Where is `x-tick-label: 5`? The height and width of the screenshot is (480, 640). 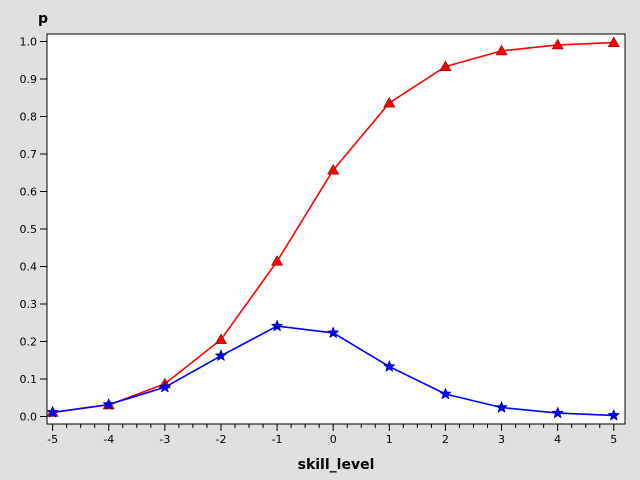 x-tick-label: 5 is located at coordinates (613, 439).